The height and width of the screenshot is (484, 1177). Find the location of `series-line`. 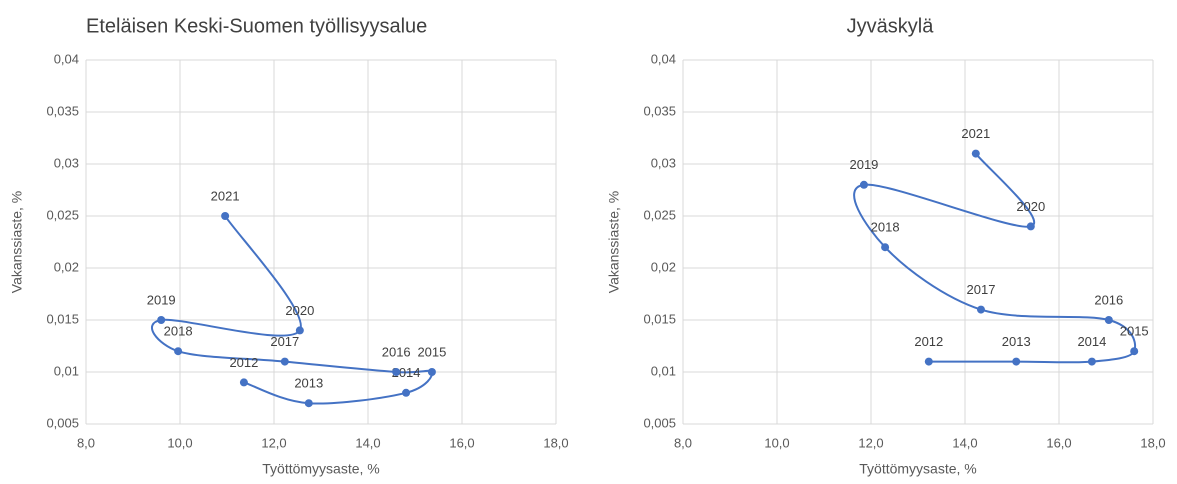

series-line is located at coordinates (995, 258).